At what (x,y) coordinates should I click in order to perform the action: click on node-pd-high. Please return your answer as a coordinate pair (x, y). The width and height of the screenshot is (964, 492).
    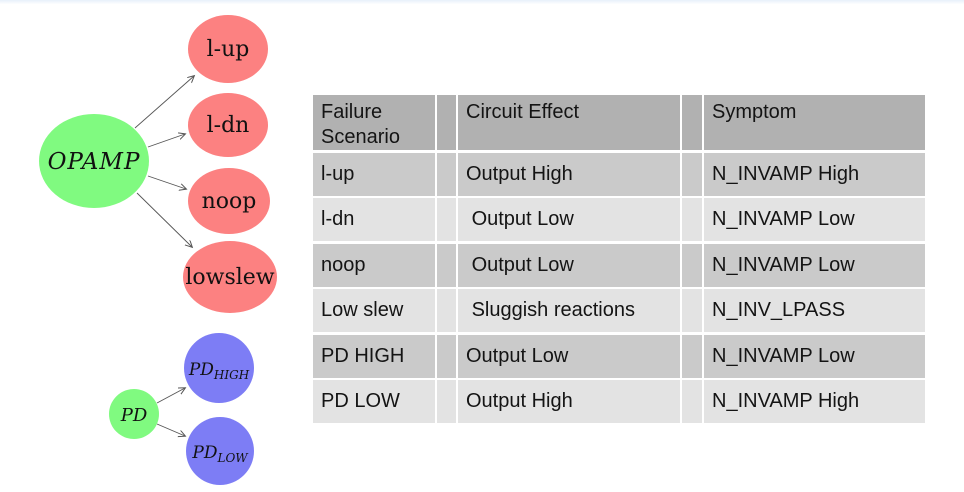
    Looking at the image, I should click on (219, 368).